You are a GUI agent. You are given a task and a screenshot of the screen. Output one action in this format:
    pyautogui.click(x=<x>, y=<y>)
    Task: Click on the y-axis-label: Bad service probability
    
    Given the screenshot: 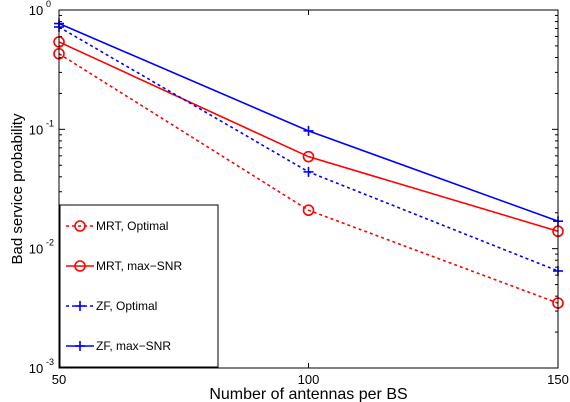 What is the action you would take?
    pyautogui.click(x=17, y=188)
    